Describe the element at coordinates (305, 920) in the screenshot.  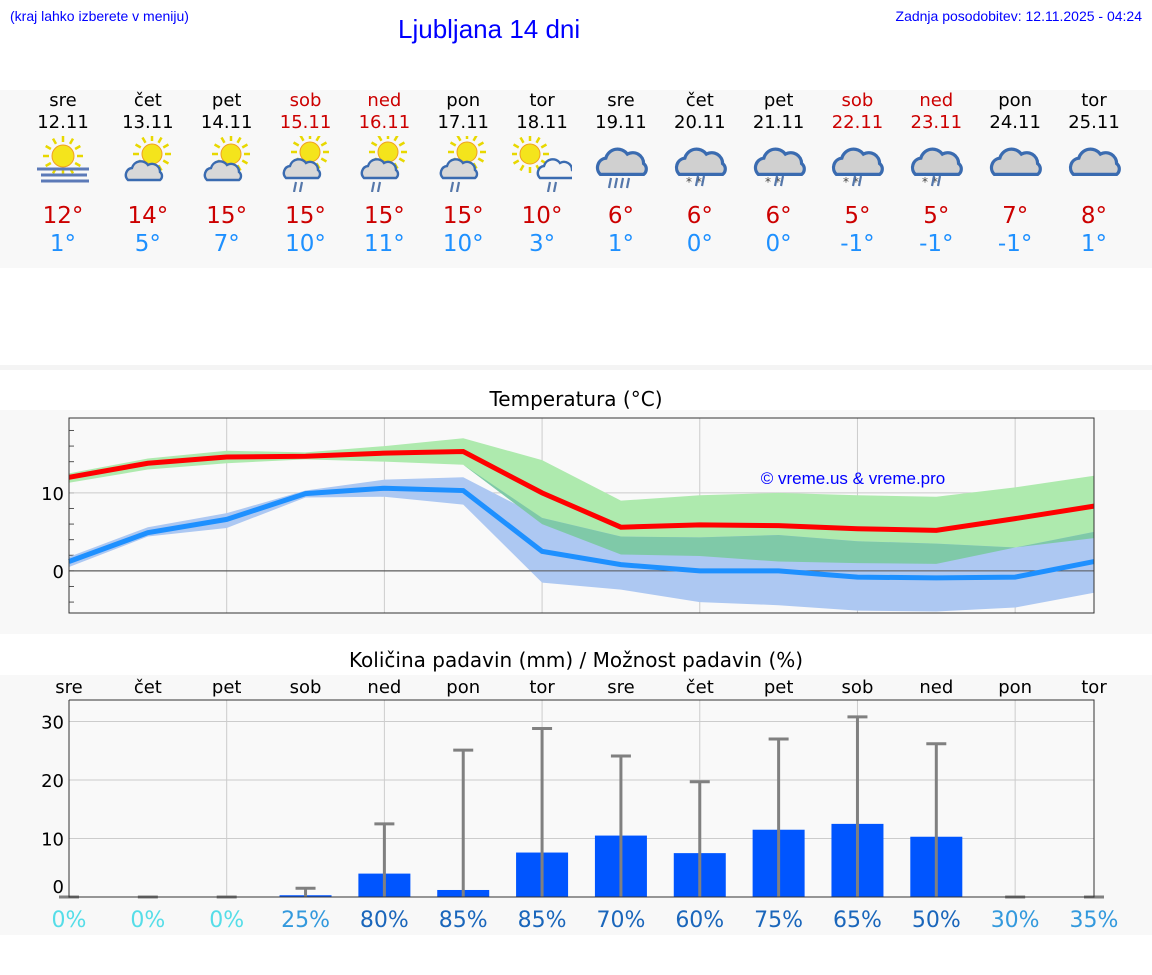
I see `probability-label: 25%` at that location.